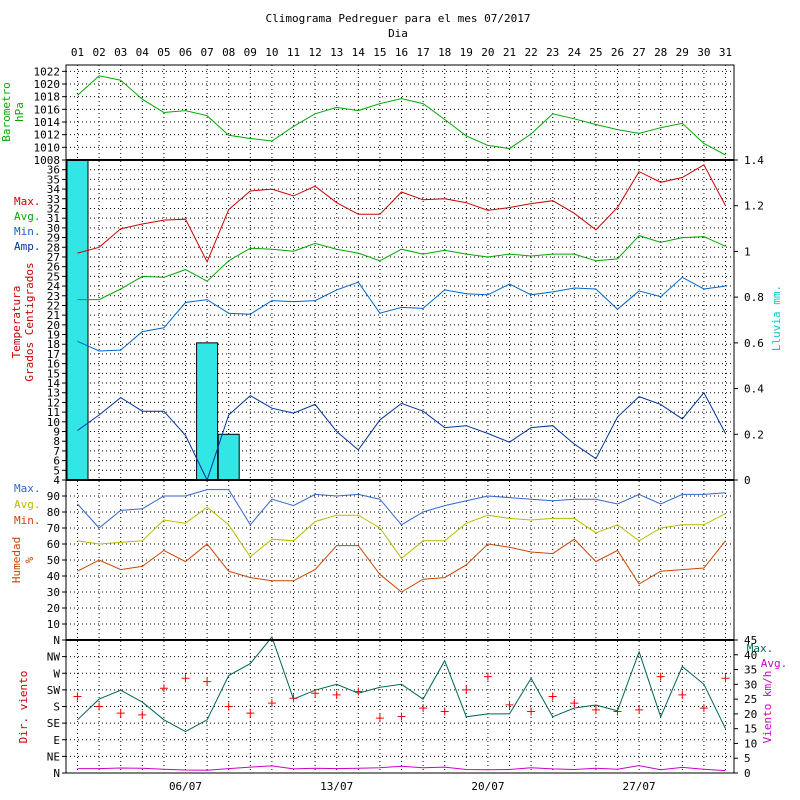  I want to click on day-tick-label-14: 14, so click(359, 52).